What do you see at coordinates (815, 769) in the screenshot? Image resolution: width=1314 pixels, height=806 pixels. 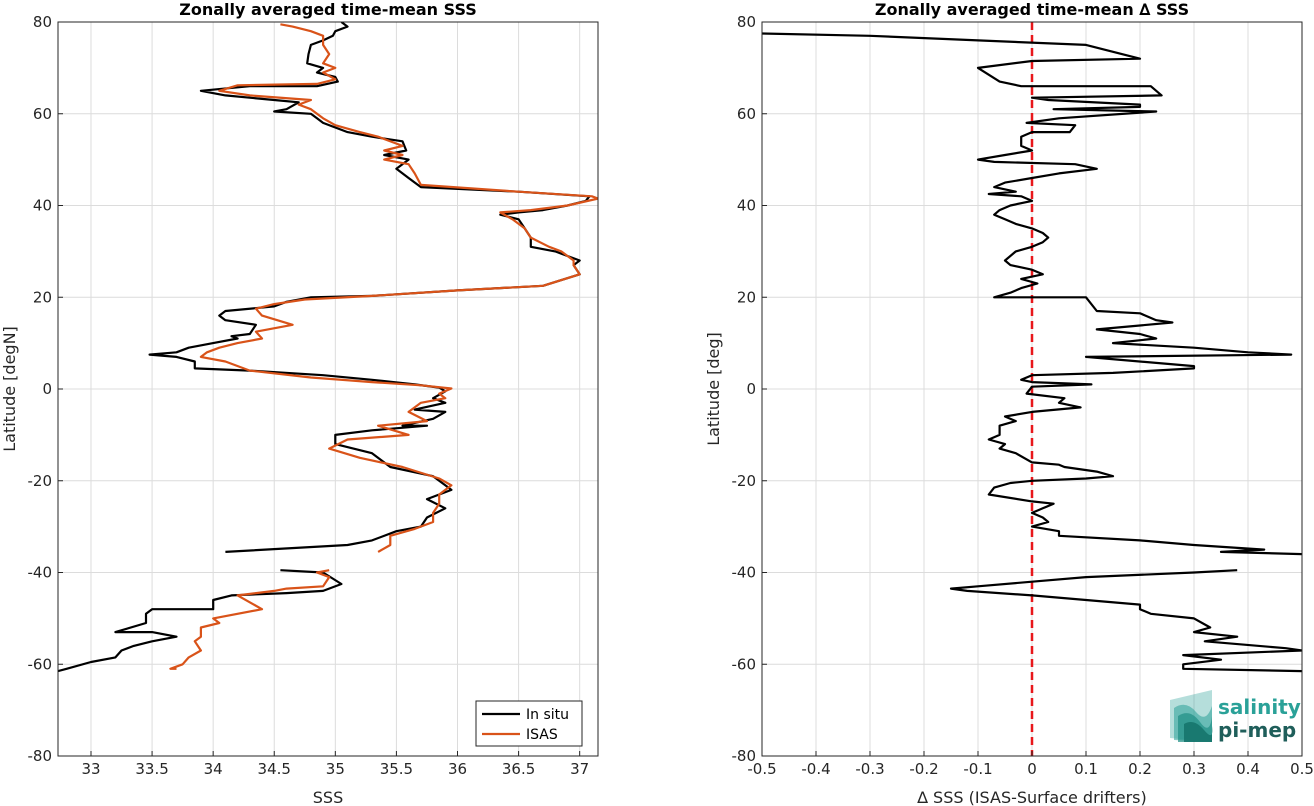 I see `right-x-tick-label: -0.4` at bounding box center [815, 769].